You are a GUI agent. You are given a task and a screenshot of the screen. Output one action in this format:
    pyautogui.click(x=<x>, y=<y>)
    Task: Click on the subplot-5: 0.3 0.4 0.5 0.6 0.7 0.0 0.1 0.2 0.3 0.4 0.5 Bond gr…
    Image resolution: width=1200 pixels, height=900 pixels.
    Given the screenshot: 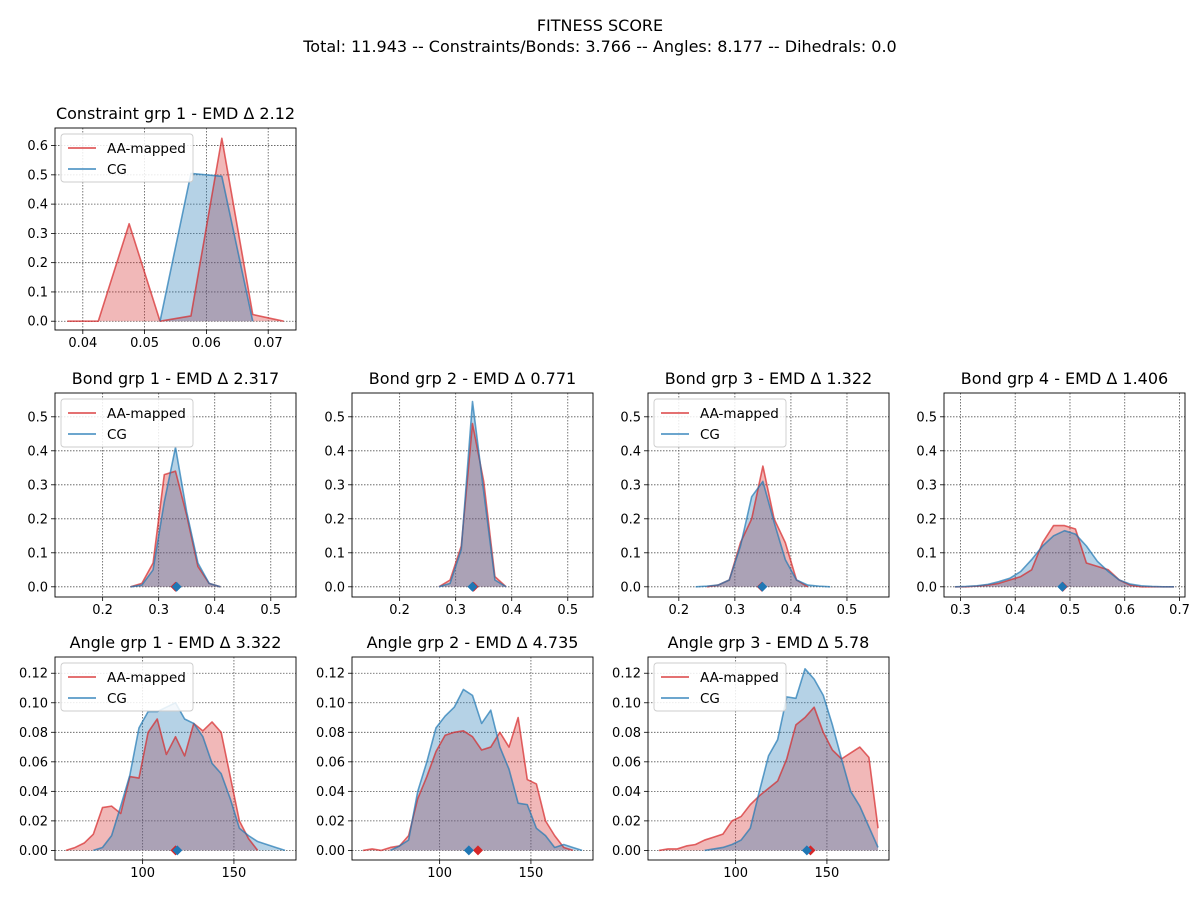 What is the action you would take?
    pyautogui.click(x=1053, y=493)
    